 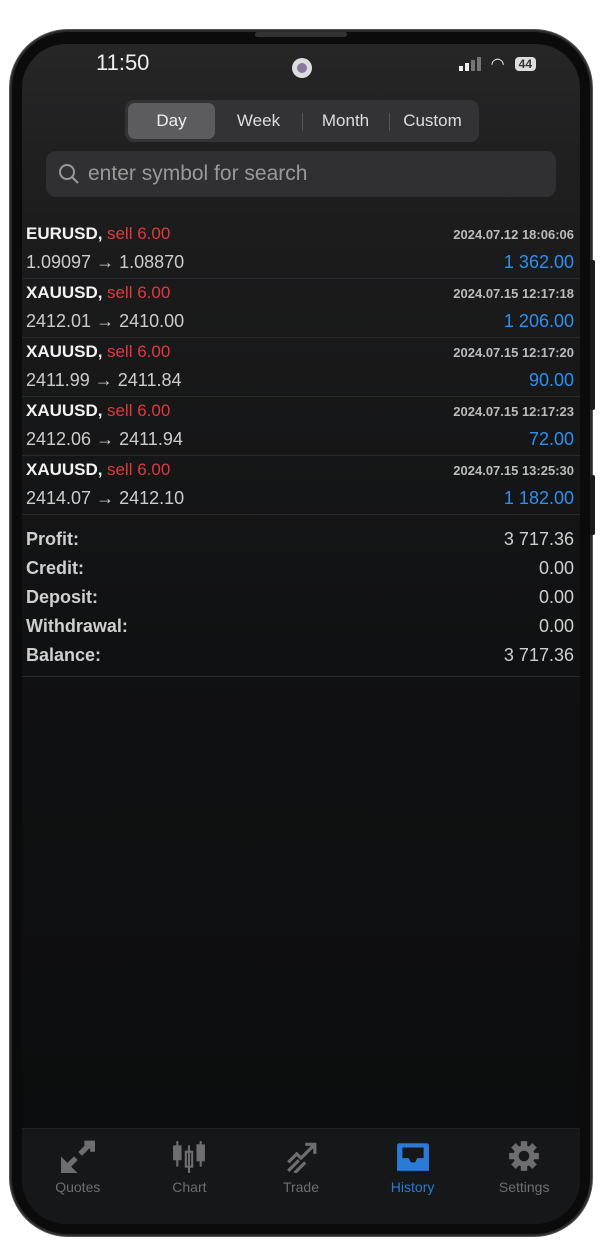 I want to click on deal-time: 2024.07.15 12:17:18, so click(x=513, y=293).